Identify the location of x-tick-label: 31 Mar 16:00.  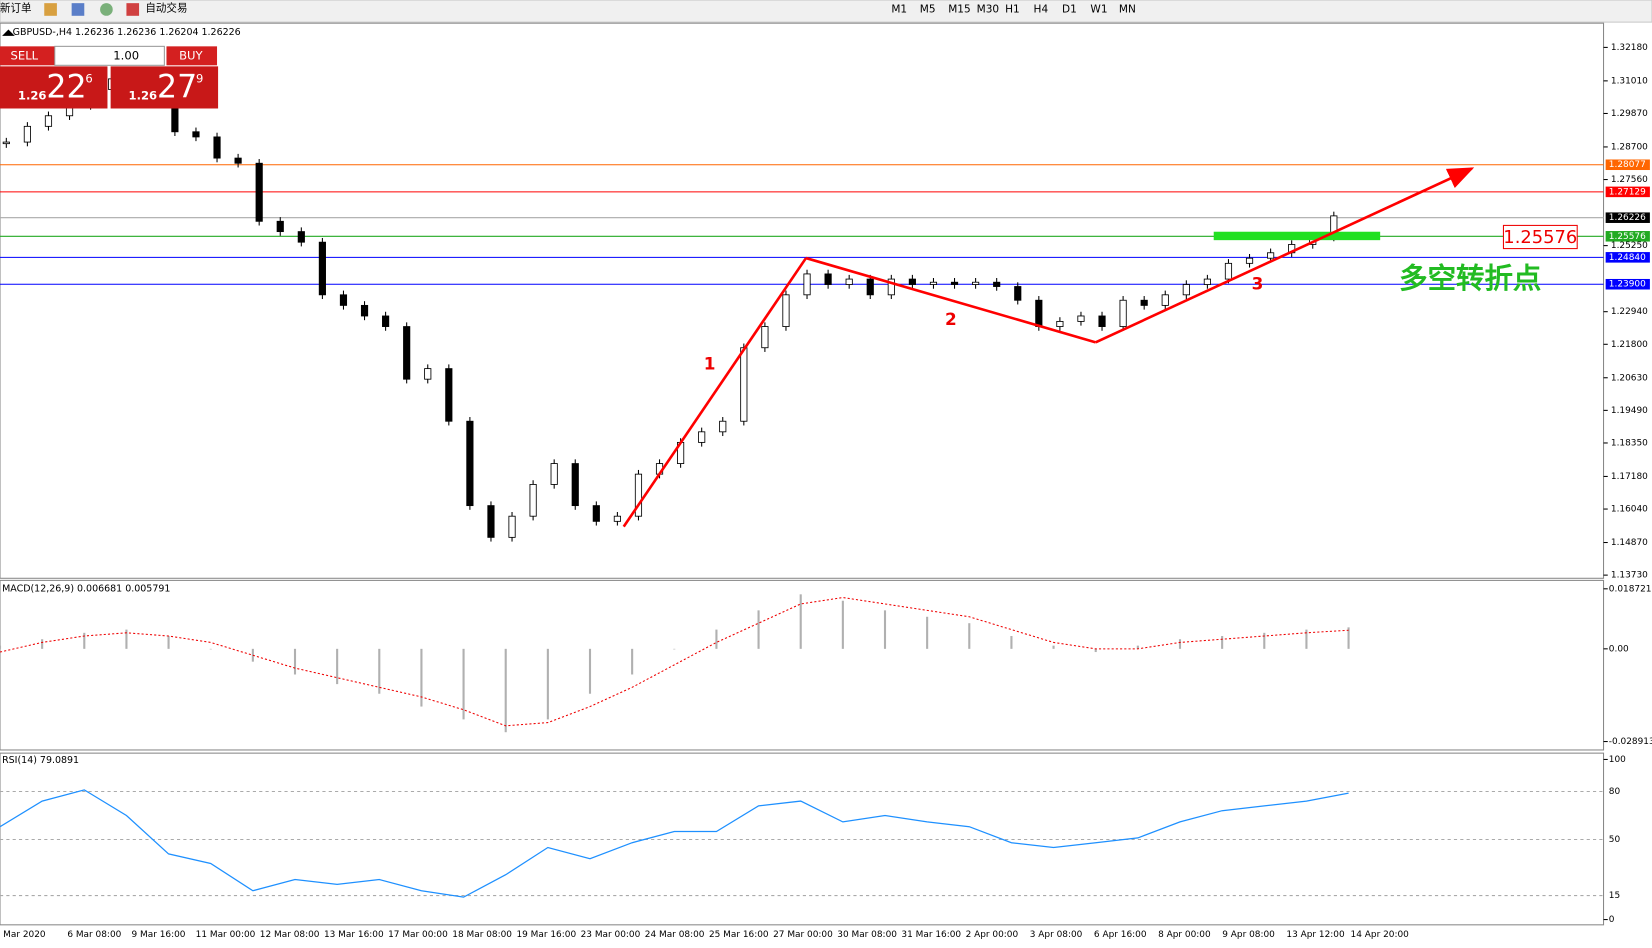
(931, 935).